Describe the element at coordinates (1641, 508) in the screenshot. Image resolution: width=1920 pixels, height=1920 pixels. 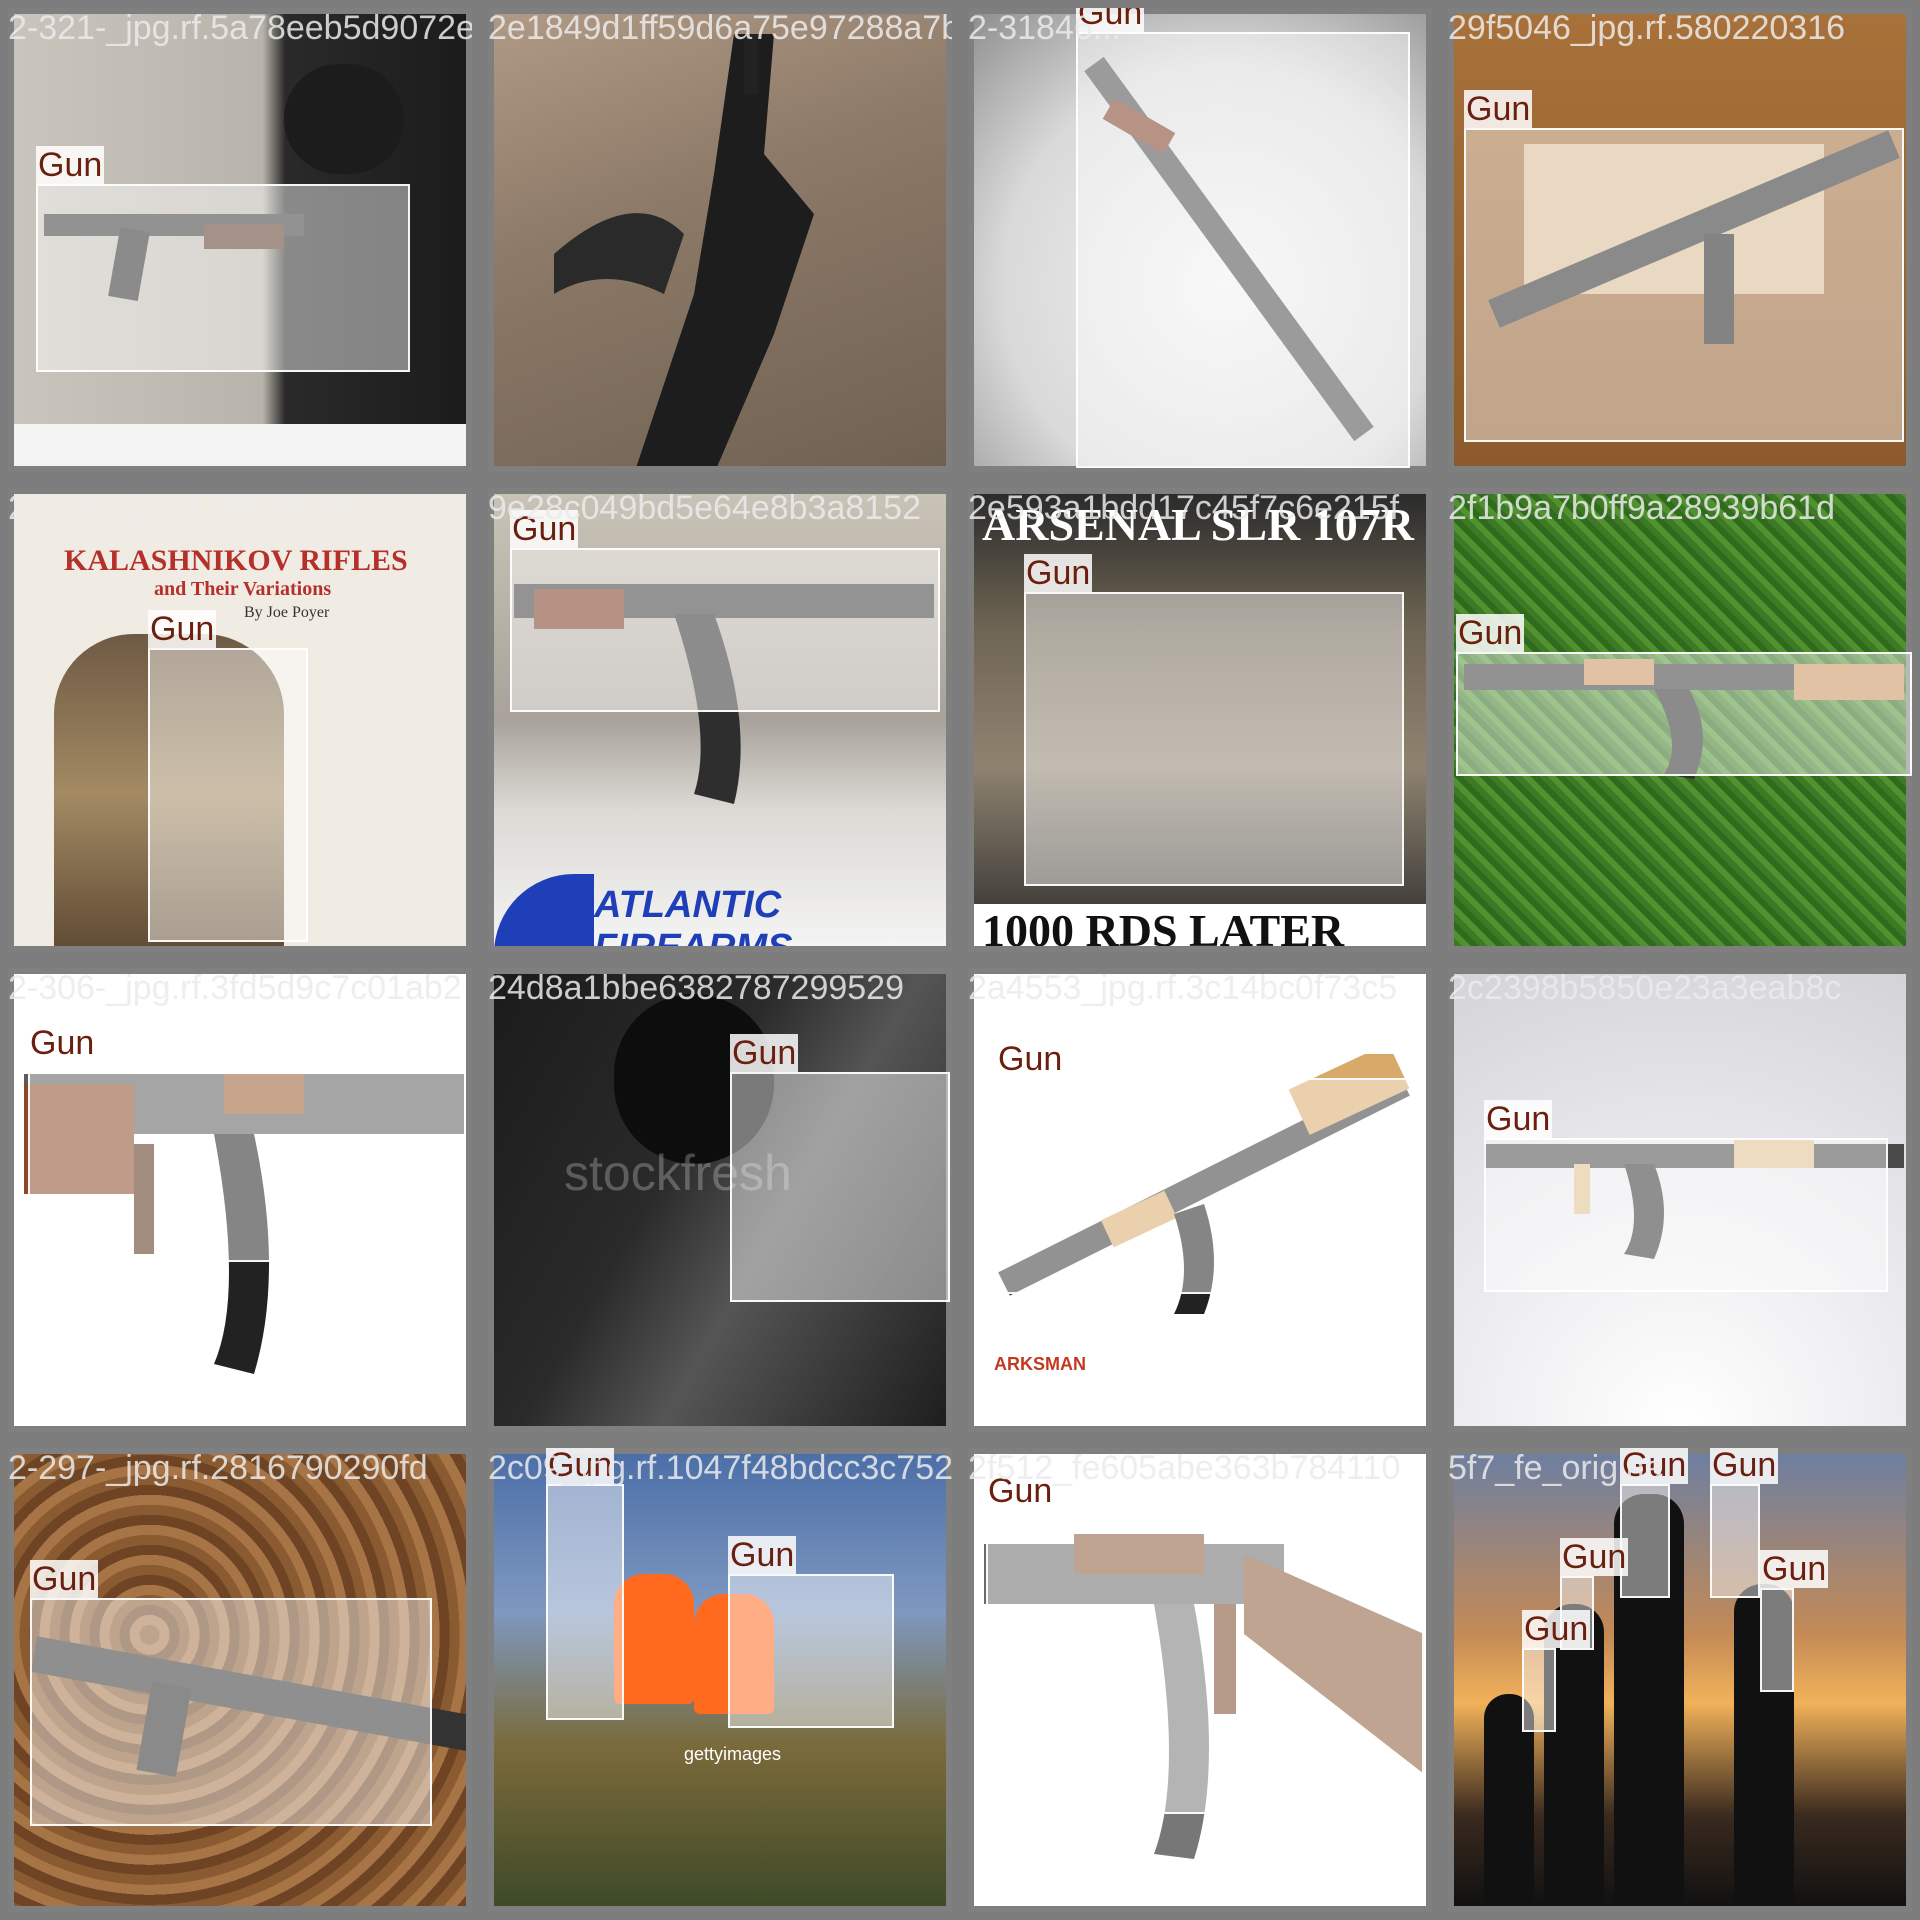
I see `filename: 2f1b9a7b0ff9a28939b61d` at that location.